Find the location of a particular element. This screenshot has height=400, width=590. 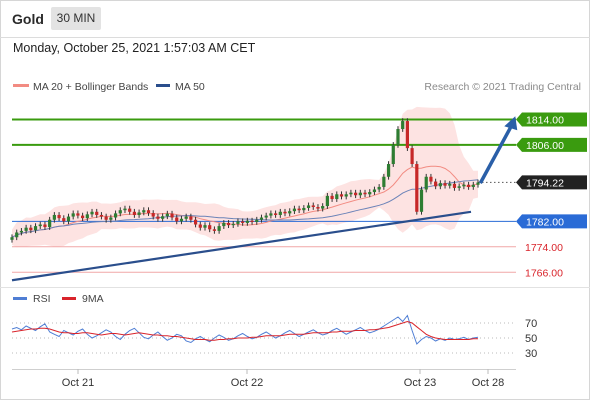

legend-label-rsi: RSI is located at coordinates (42, 299).